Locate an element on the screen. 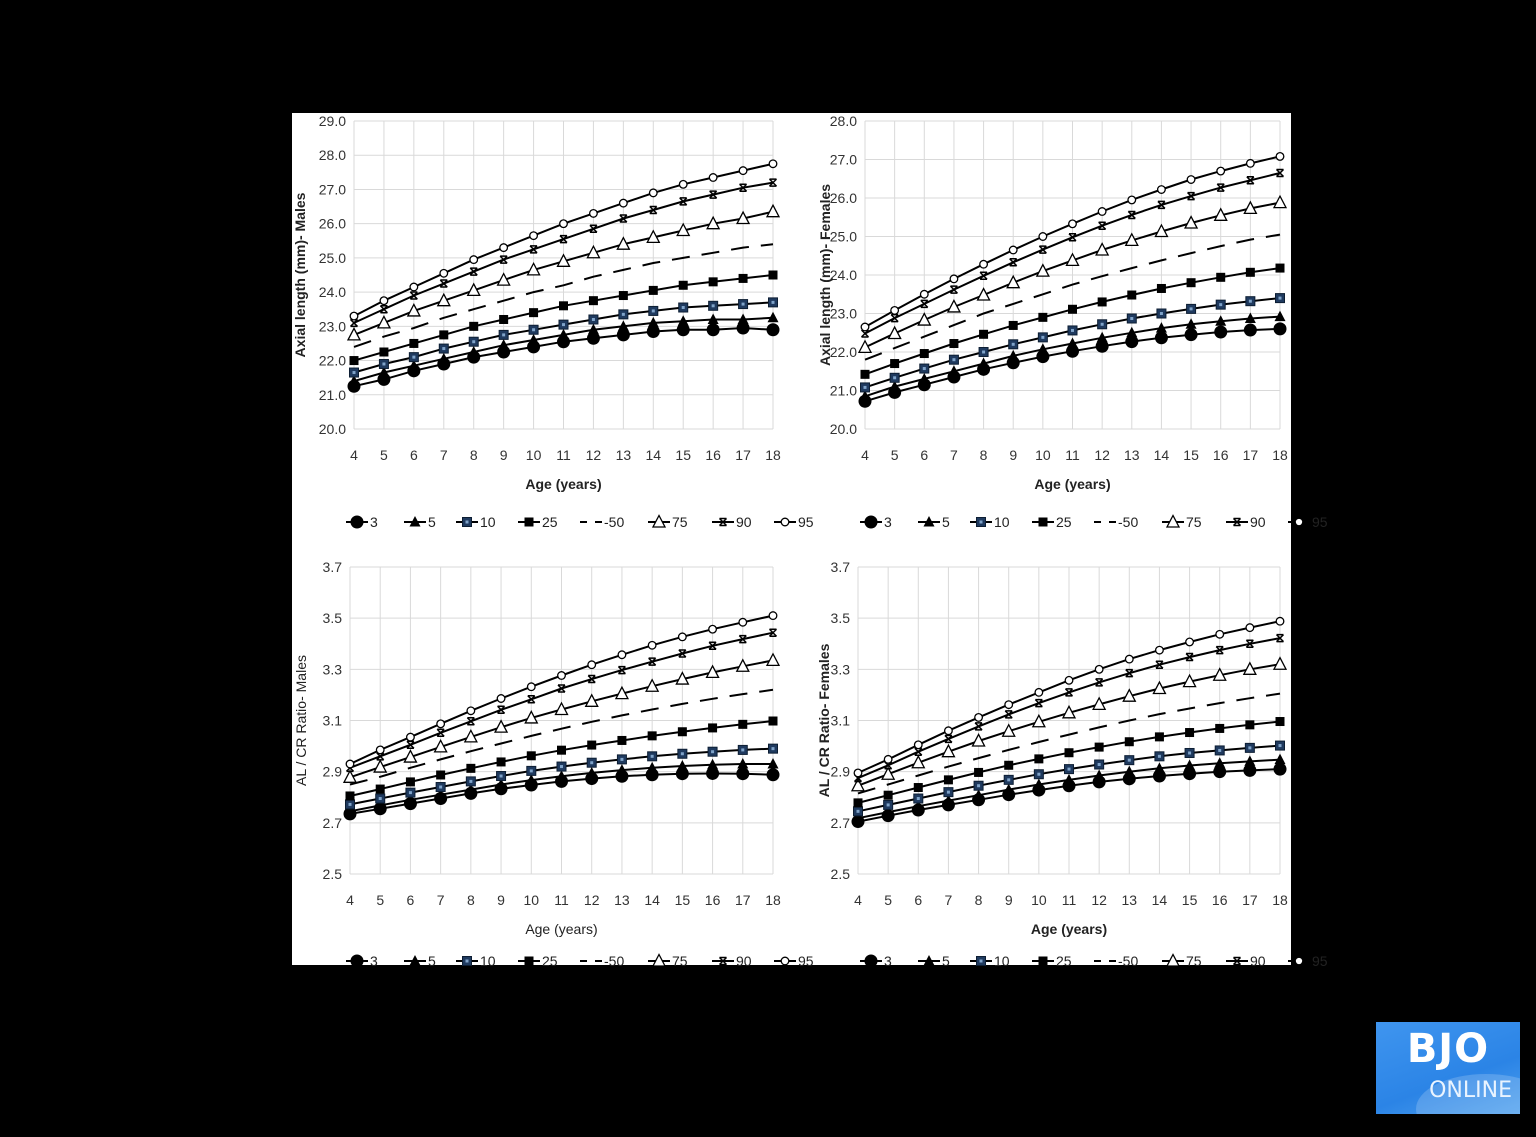 This screenshot has width=1536, height=1137. x-tick-label: 5 is located at coordinates (895, 455).